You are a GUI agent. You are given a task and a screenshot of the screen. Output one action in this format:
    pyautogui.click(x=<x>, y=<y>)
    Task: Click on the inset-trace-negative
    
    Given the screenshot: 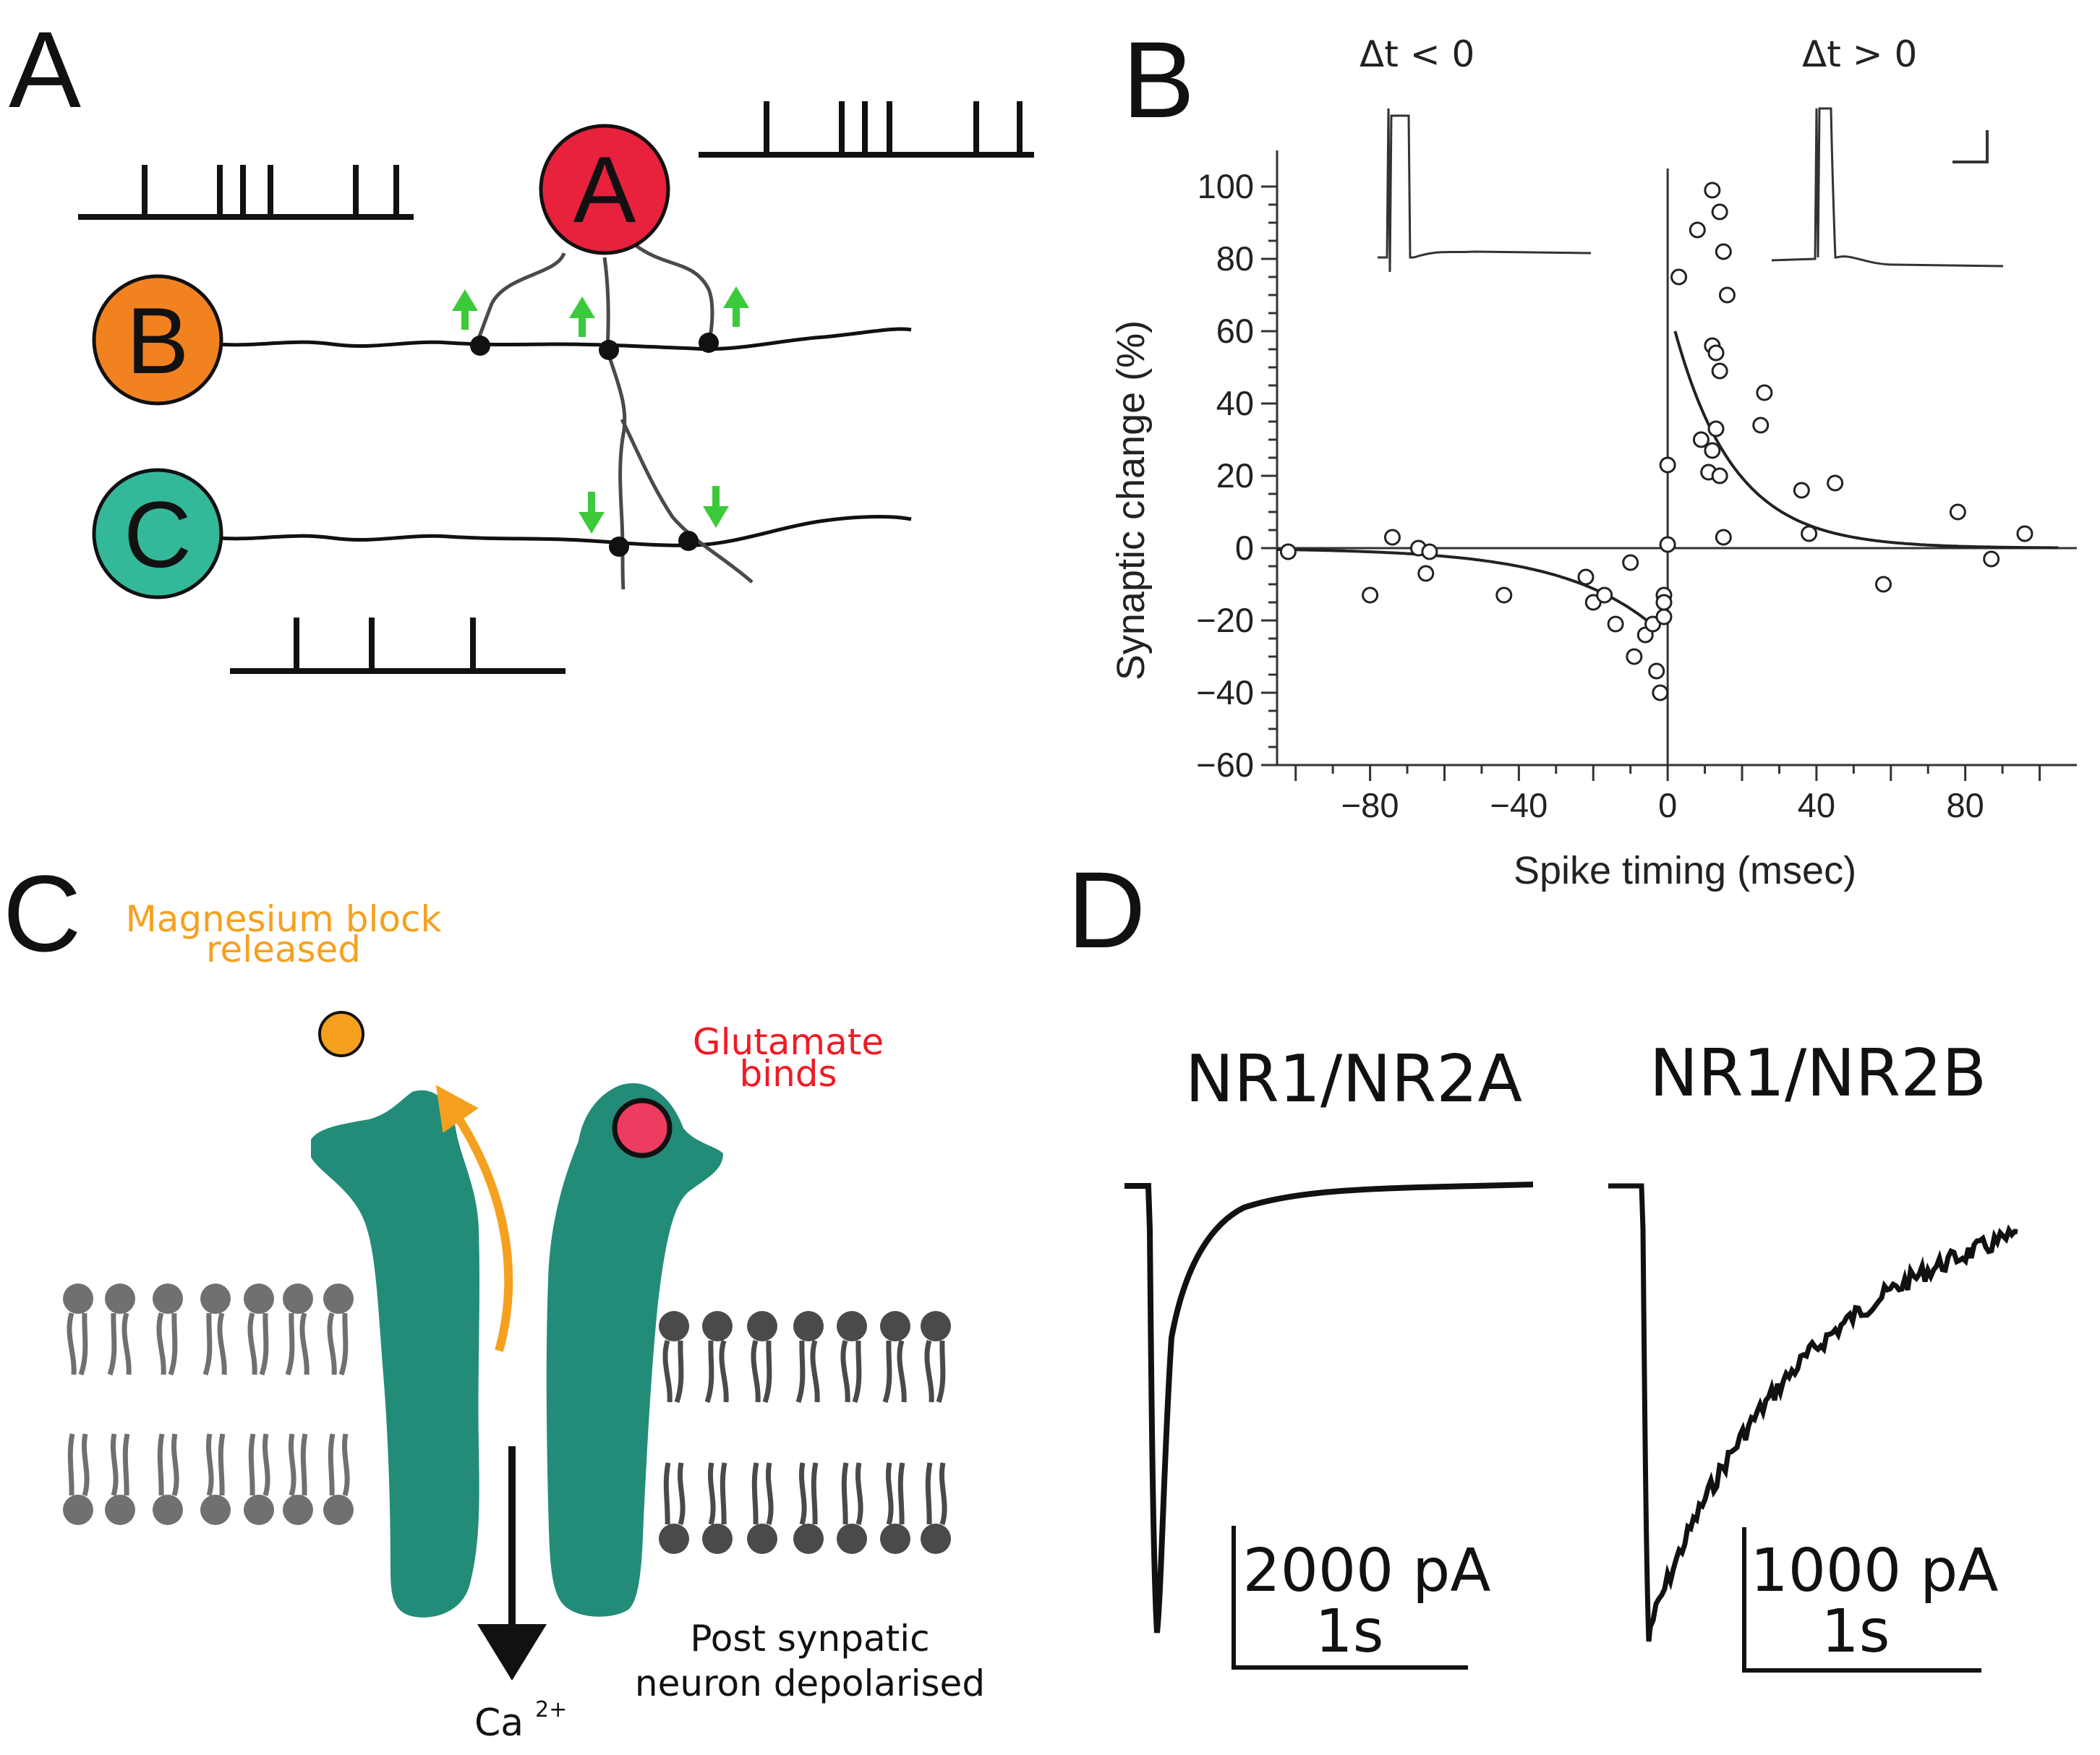 What is the action you would take?
    pyautogui.click(x=1485, y=190)
    